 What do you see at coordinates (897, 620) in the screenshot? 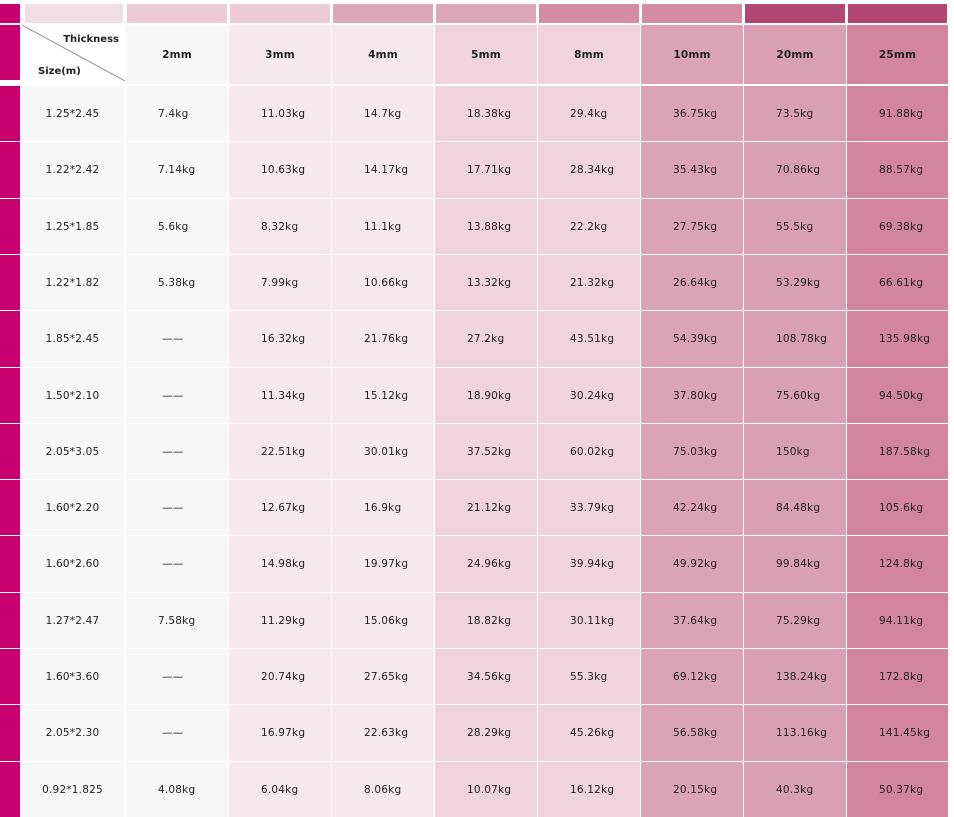
I see `weight-cell: 94.11kg` at bounding box center [897, 620].